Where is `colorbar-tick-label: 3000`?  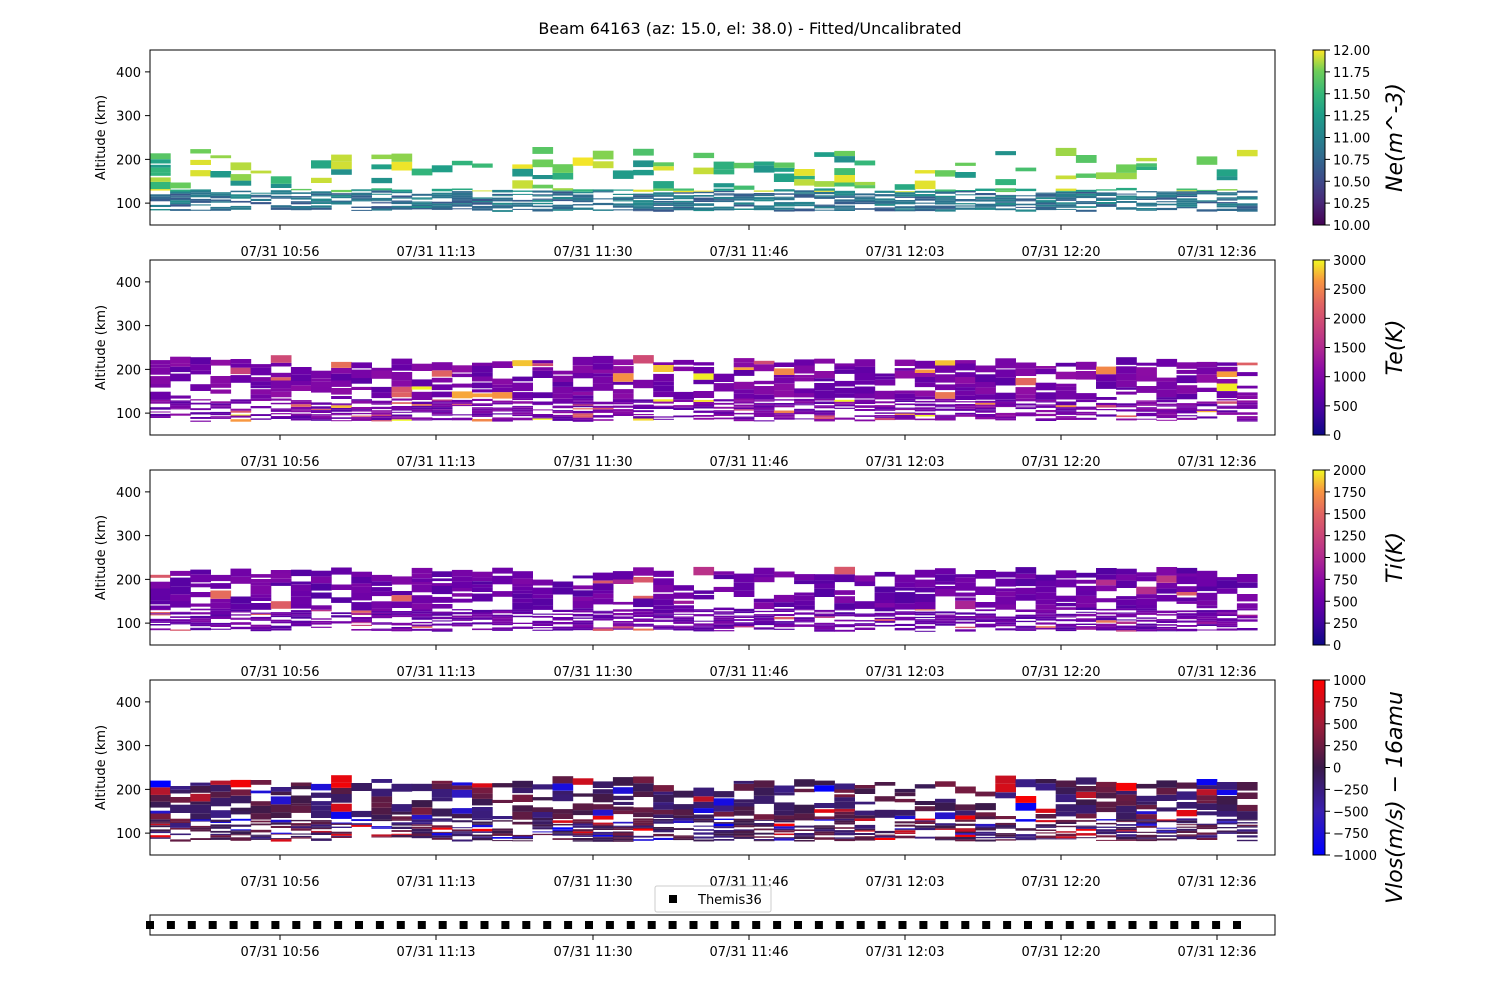 colorbar-tick-label: 3000 is located at coordinates (1349, 261).